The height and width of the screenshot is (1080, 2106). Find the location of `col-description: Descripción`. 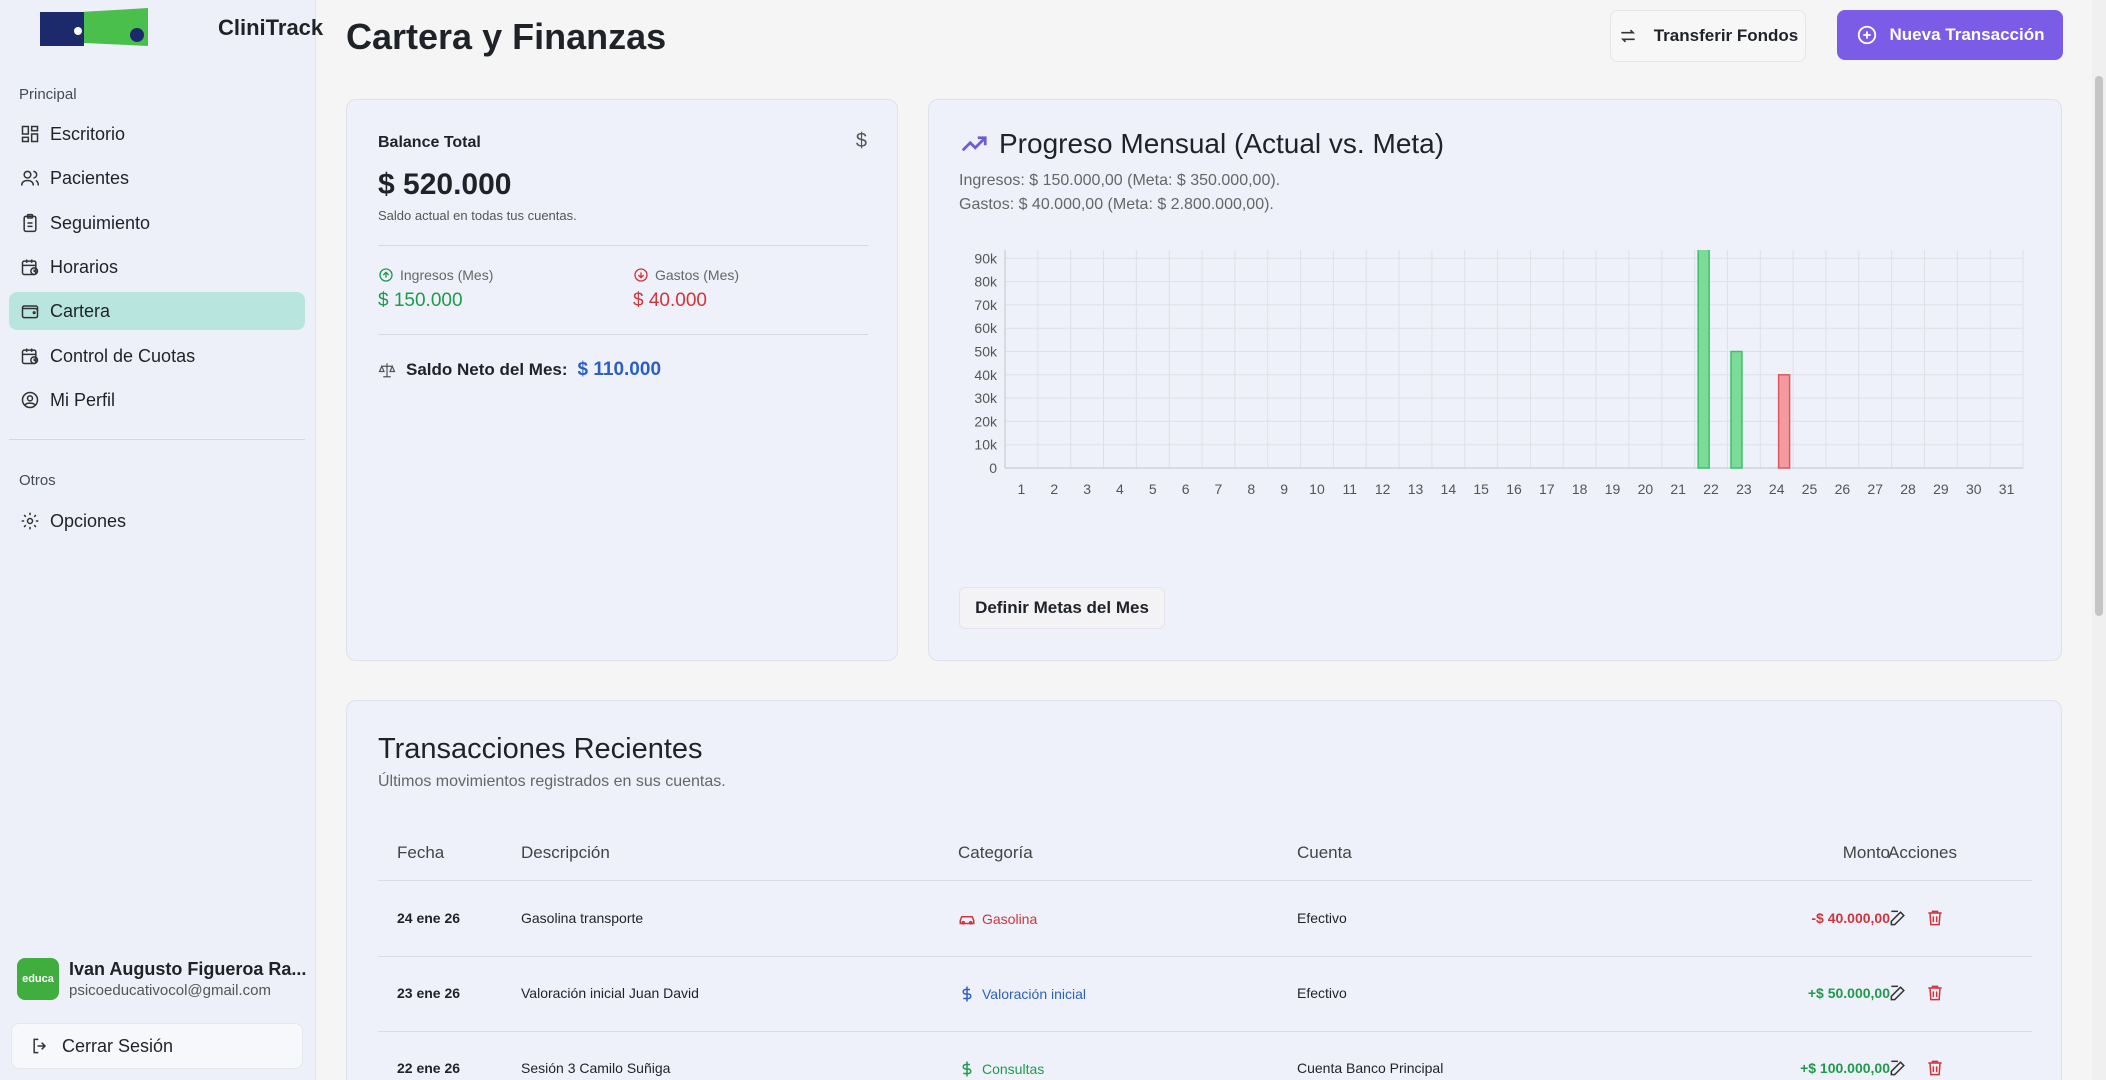

col-description: Descripción is located at coordinates (565, 852).